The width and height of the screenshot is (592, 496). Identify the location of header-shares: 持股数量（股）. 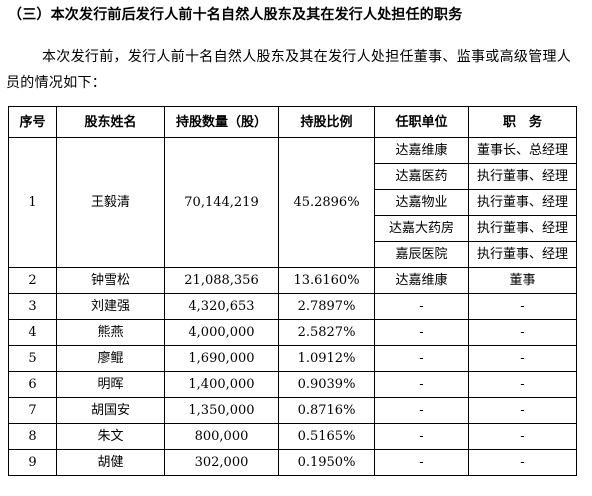
(221, 122).